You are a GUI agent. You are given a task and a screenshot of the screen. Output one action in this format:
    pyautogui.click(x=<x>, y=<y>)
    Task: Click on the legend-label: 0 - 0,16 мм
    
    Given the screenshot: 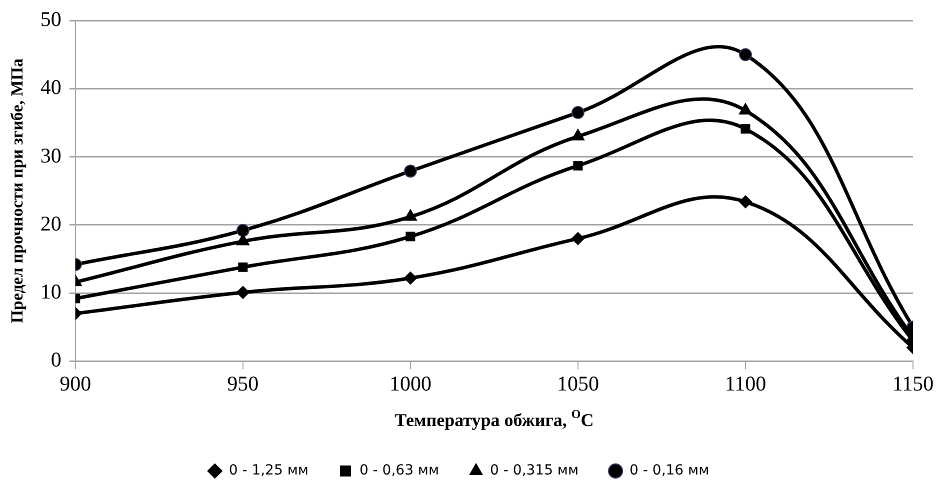 What is the action you would take?
    pyautogui.click(x=670, y=470)
    